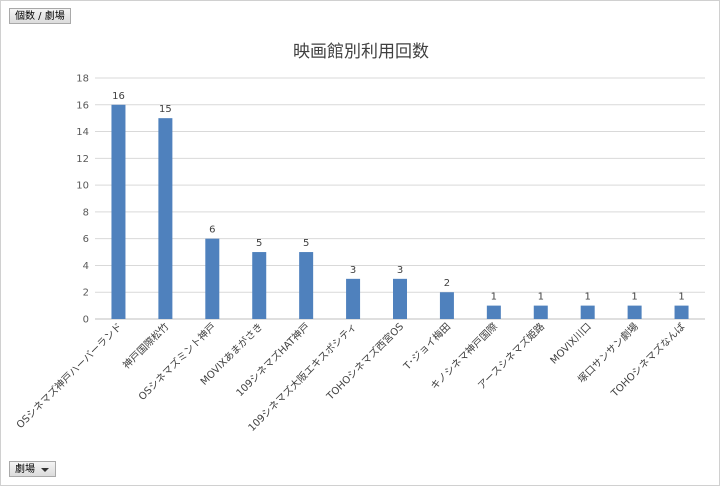  Describe the element at coordinates (86, 293) in the screenshot. I see `y-tick-label: 2` at that location.